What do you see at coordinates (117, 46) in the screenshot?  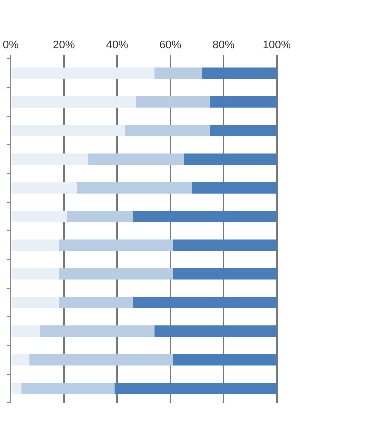 I see `x-tick-label: 40%` at bounding box center [117, 46].